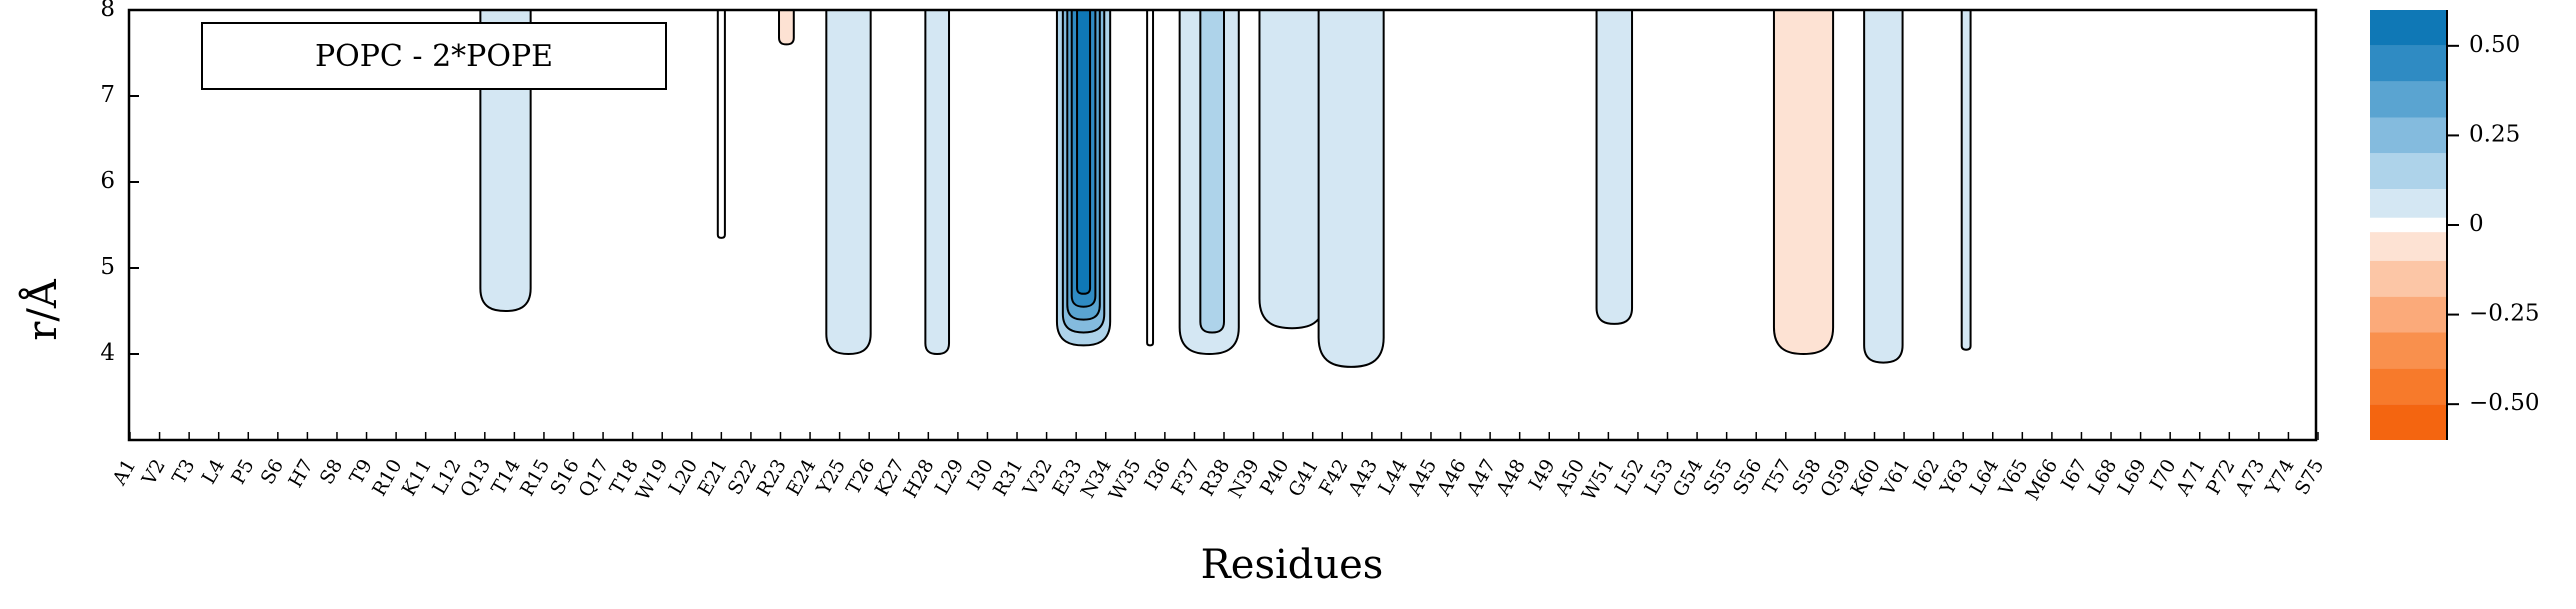 This screenshot has width=2576, height=609. I want to click on x-tick-label: A45, so click(1422, 478).